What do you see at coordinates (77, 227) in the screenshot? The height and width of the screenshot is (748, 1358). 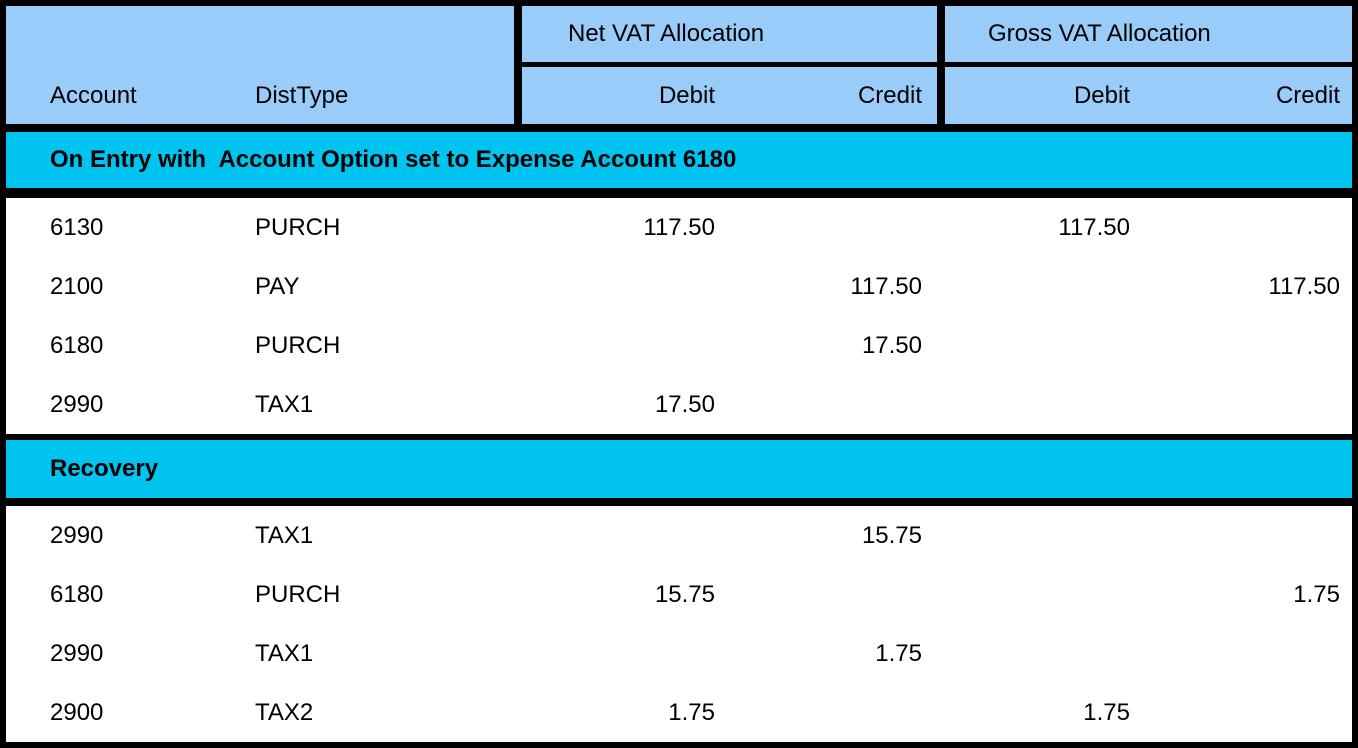 I see `cell-account: 6130` at bounding box center [77, 227].